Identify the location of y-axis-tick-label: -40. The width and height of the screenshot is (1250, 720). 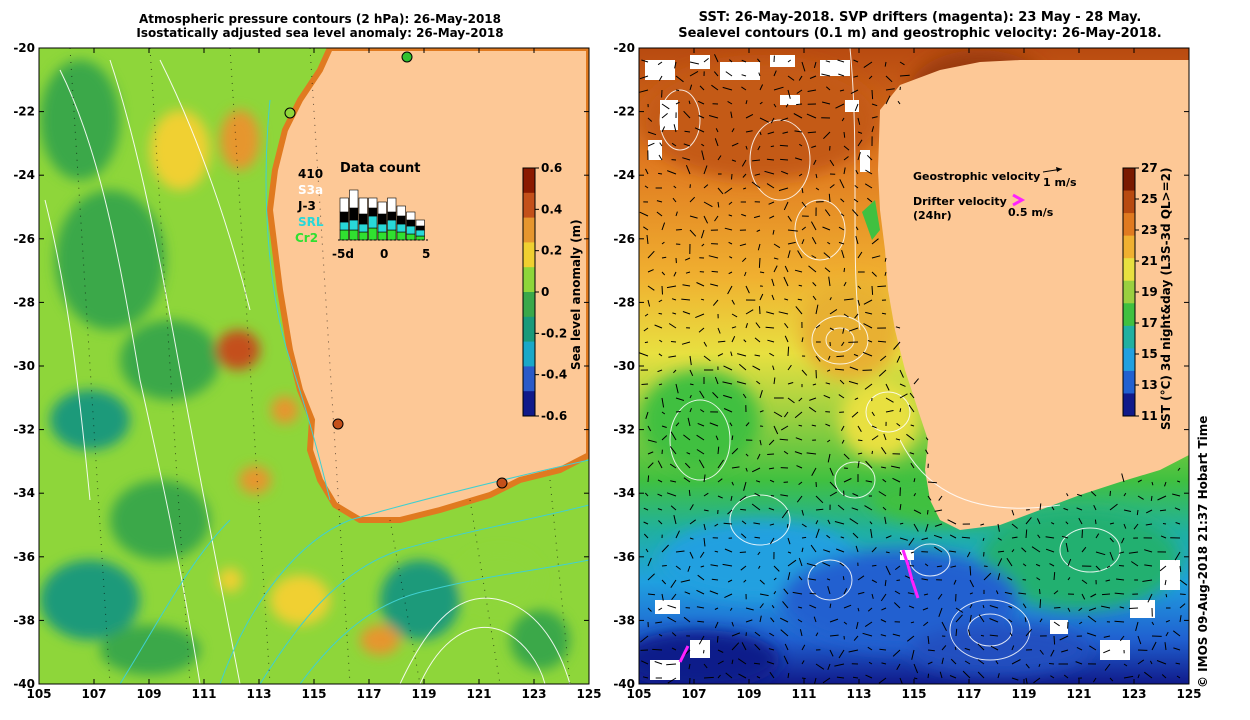
(24, 684).